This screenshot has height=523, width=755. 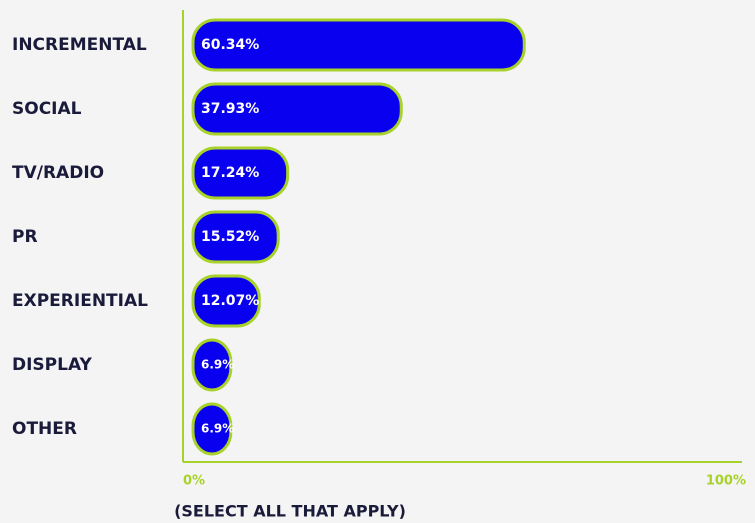 I want to click on bar-value-label: 15.52%, so click(x=230, y=237).